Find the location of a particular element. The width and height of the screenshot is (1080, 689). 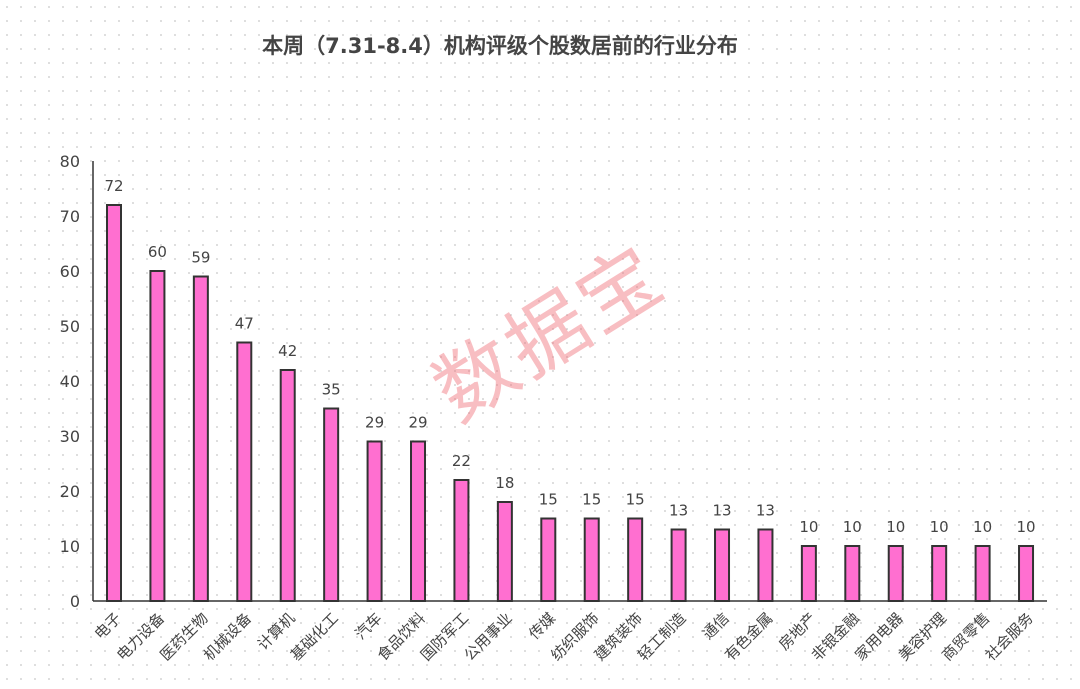

x-tick-label: 有色金属 is located at coordinates (748, 636).